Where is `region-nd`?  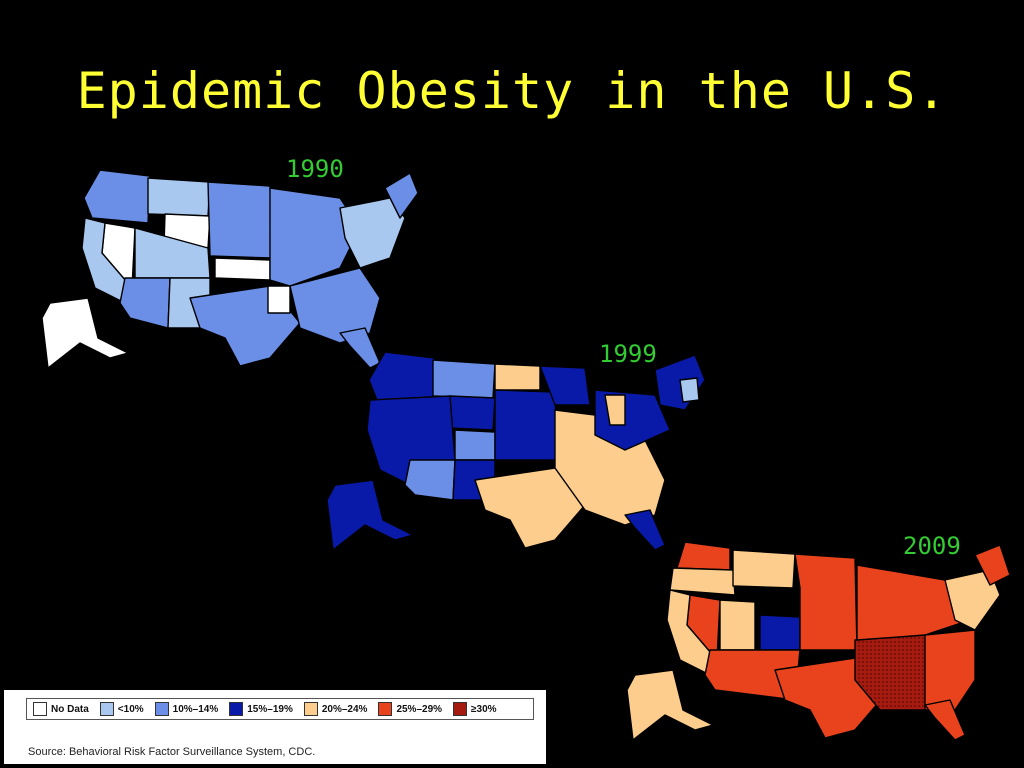
region-nd is located at coordinates (517, 377).